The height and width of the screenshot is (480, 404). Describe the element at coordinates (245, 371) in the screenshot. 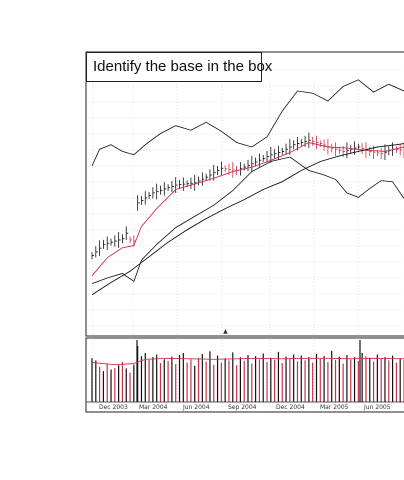

I see `volume-bars` at that location.